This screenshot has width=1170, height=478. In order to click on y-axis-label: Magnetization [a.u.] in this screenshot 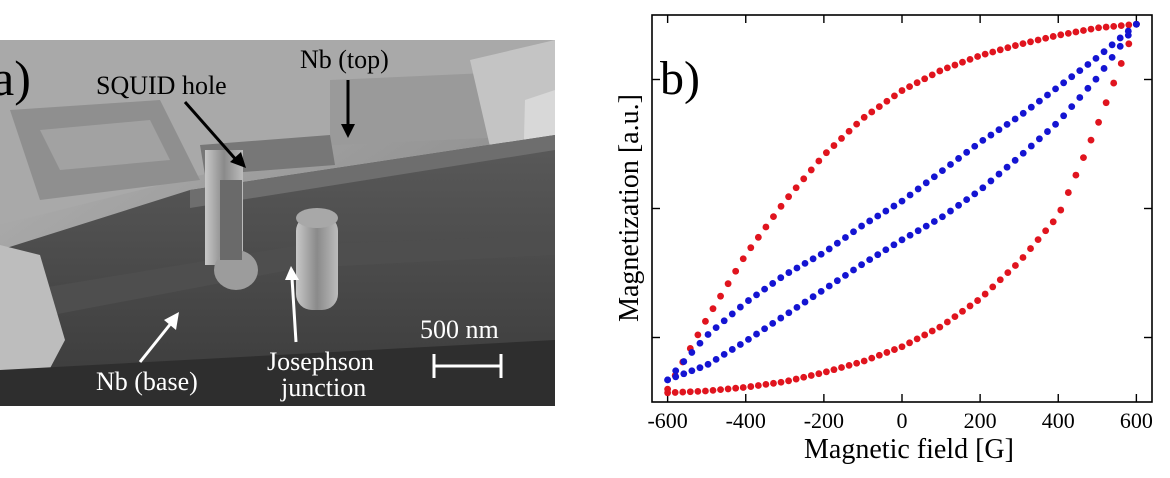, I will do `click(629, 208)`.